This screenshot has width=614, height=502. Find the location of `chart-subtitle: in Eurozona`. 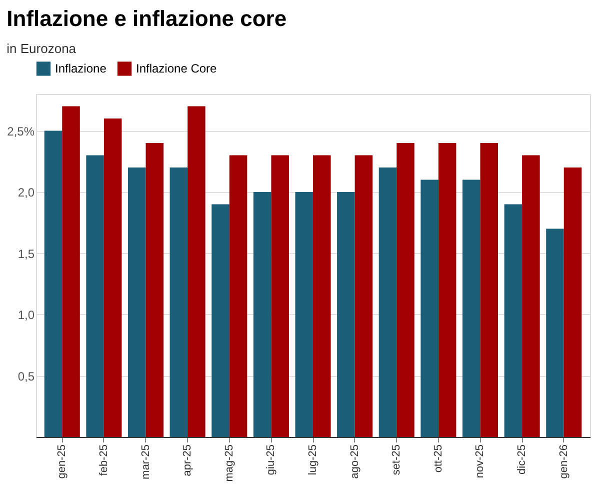

chart-subtitle: in Eurozona is located at coordinates (41, 48).